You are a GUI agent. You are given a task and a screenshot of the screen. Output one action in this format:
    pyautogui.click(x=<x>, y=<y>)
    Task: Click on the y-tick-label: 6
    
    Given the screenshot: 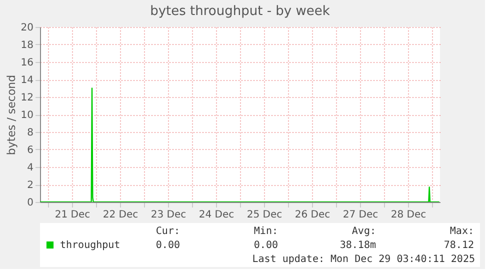 What is the action you would take?
    pyautogui.click(x=30, y=150)
    